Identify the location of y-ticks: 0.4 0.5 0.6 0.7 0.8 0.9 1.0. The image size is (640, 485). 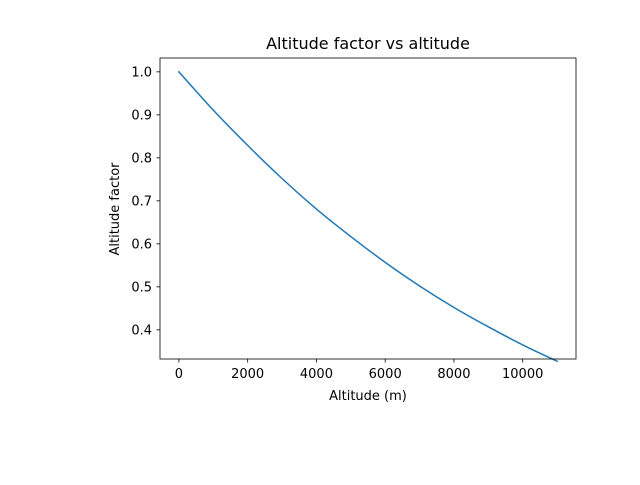
(145, 201).